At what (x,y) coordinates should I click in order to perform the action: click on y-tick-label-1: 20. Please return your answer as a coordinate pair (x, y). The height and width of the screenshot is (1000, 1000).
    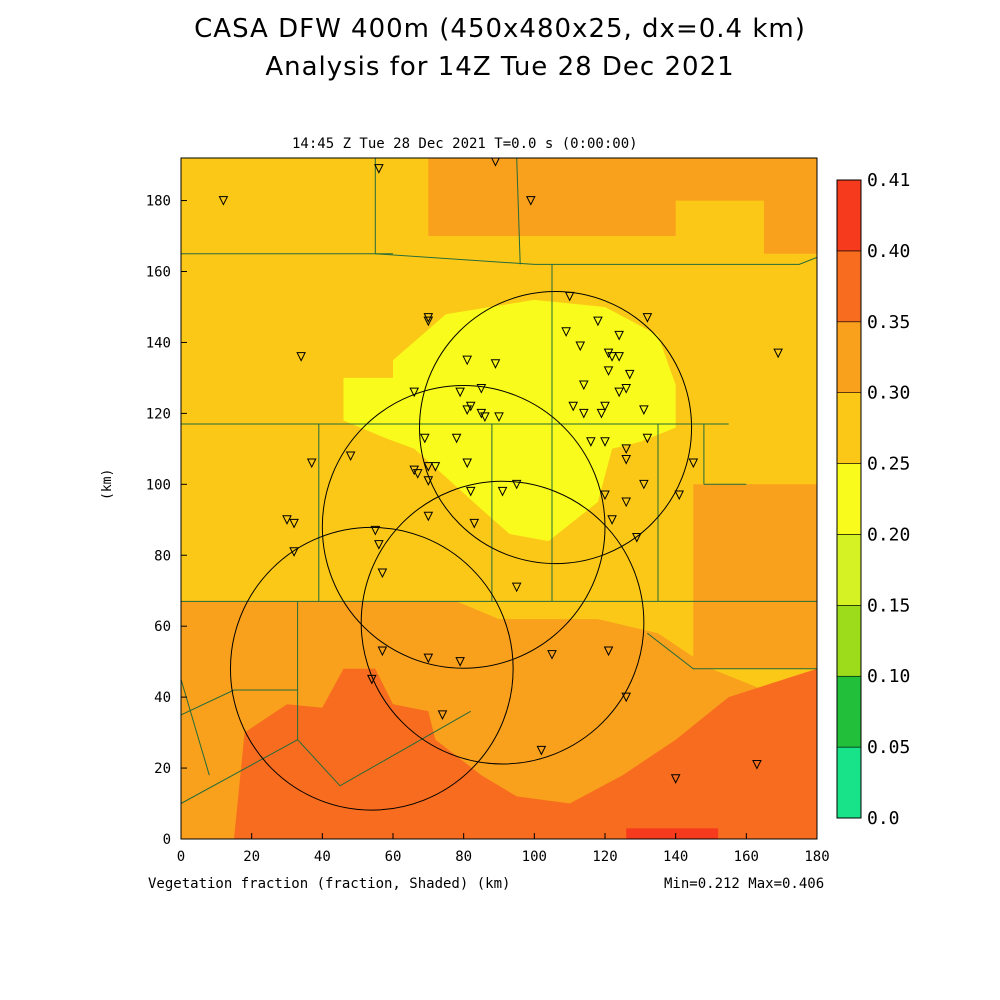
    Looking at the image, I should click on (162, 769).